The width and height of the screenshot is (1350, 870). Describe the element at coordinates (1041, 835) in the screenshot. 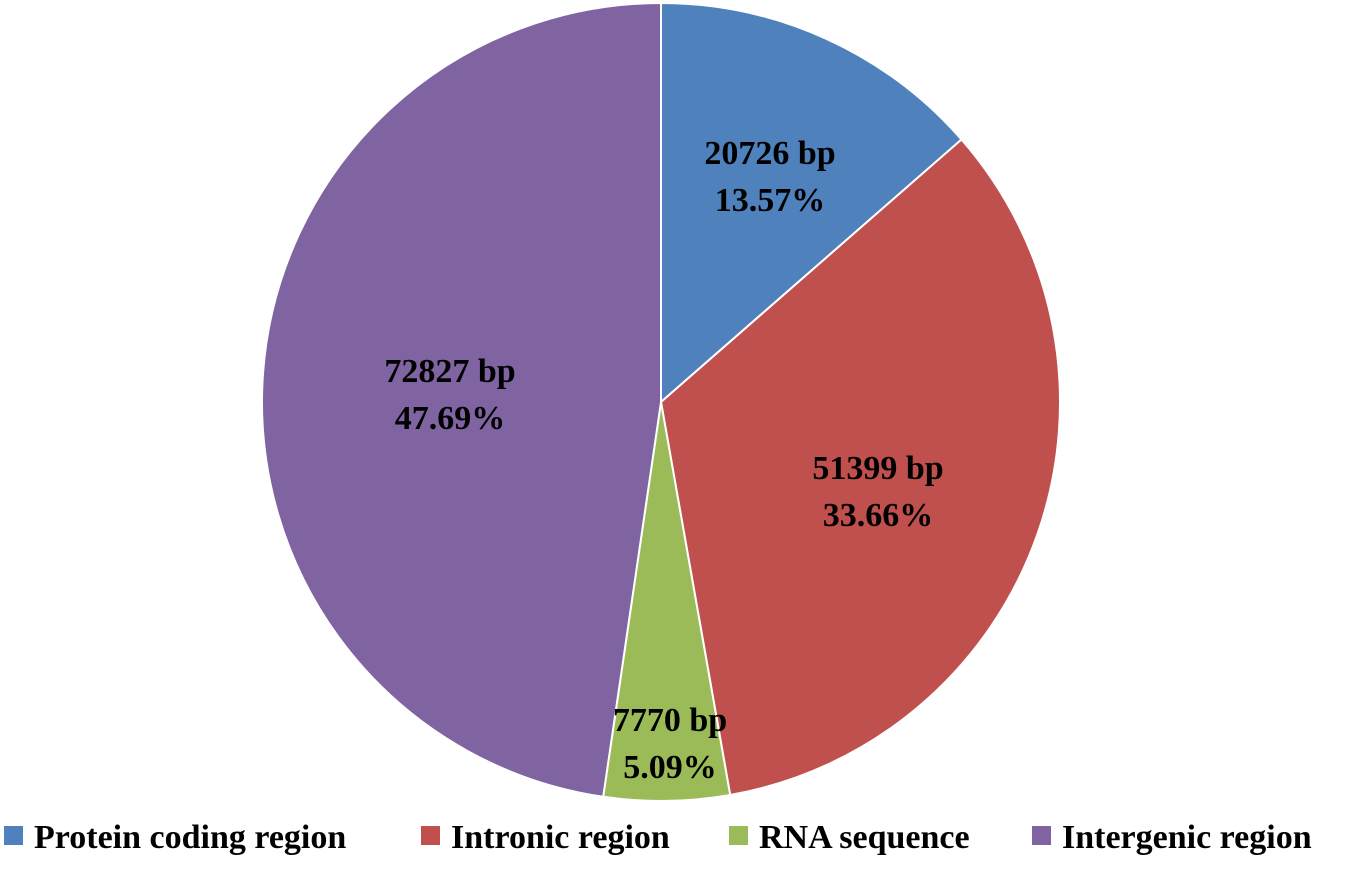

I see `legend-swatch-intergenic-region` at that location.